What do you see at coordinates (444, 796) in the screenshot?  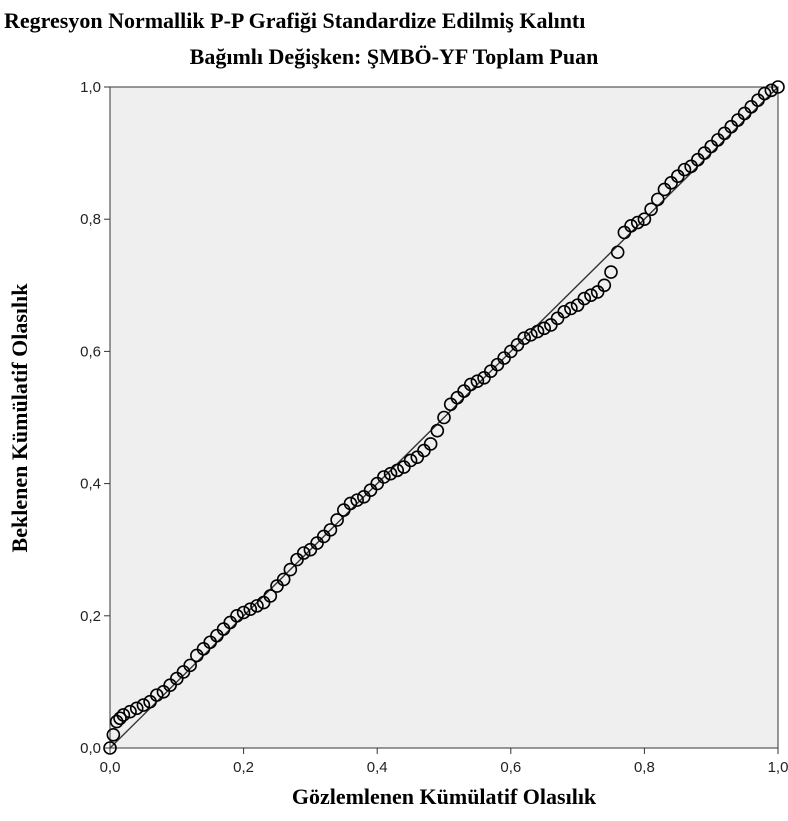 I see `x-axis-label: Gözlemlenen Kümülatif Olasılık` at bounding box center [444, 796].